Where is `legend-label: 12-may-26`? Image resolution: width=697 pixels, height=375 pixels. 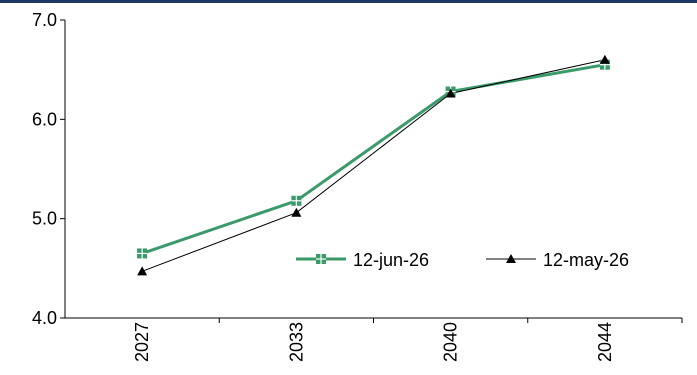
legend-label: 12-may-26 is located at coordinates (586, 260).